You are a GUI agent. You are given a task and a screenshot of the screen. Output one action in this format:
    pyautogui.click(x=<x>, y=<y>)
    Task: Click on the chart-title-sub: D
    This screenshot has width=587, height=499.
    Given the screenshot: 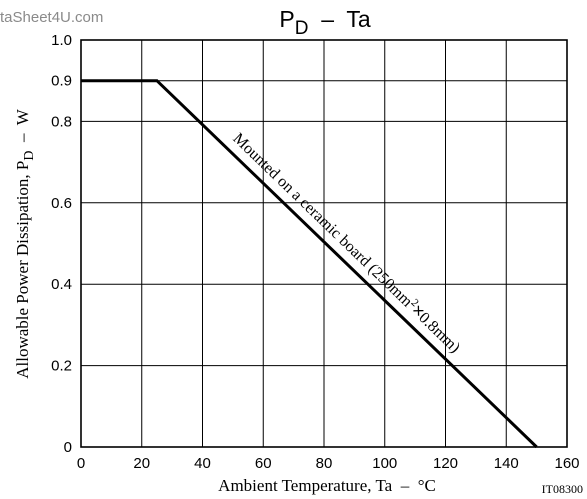 What is the action you would take?
    pyautogui.click(x=302, y=28)
    